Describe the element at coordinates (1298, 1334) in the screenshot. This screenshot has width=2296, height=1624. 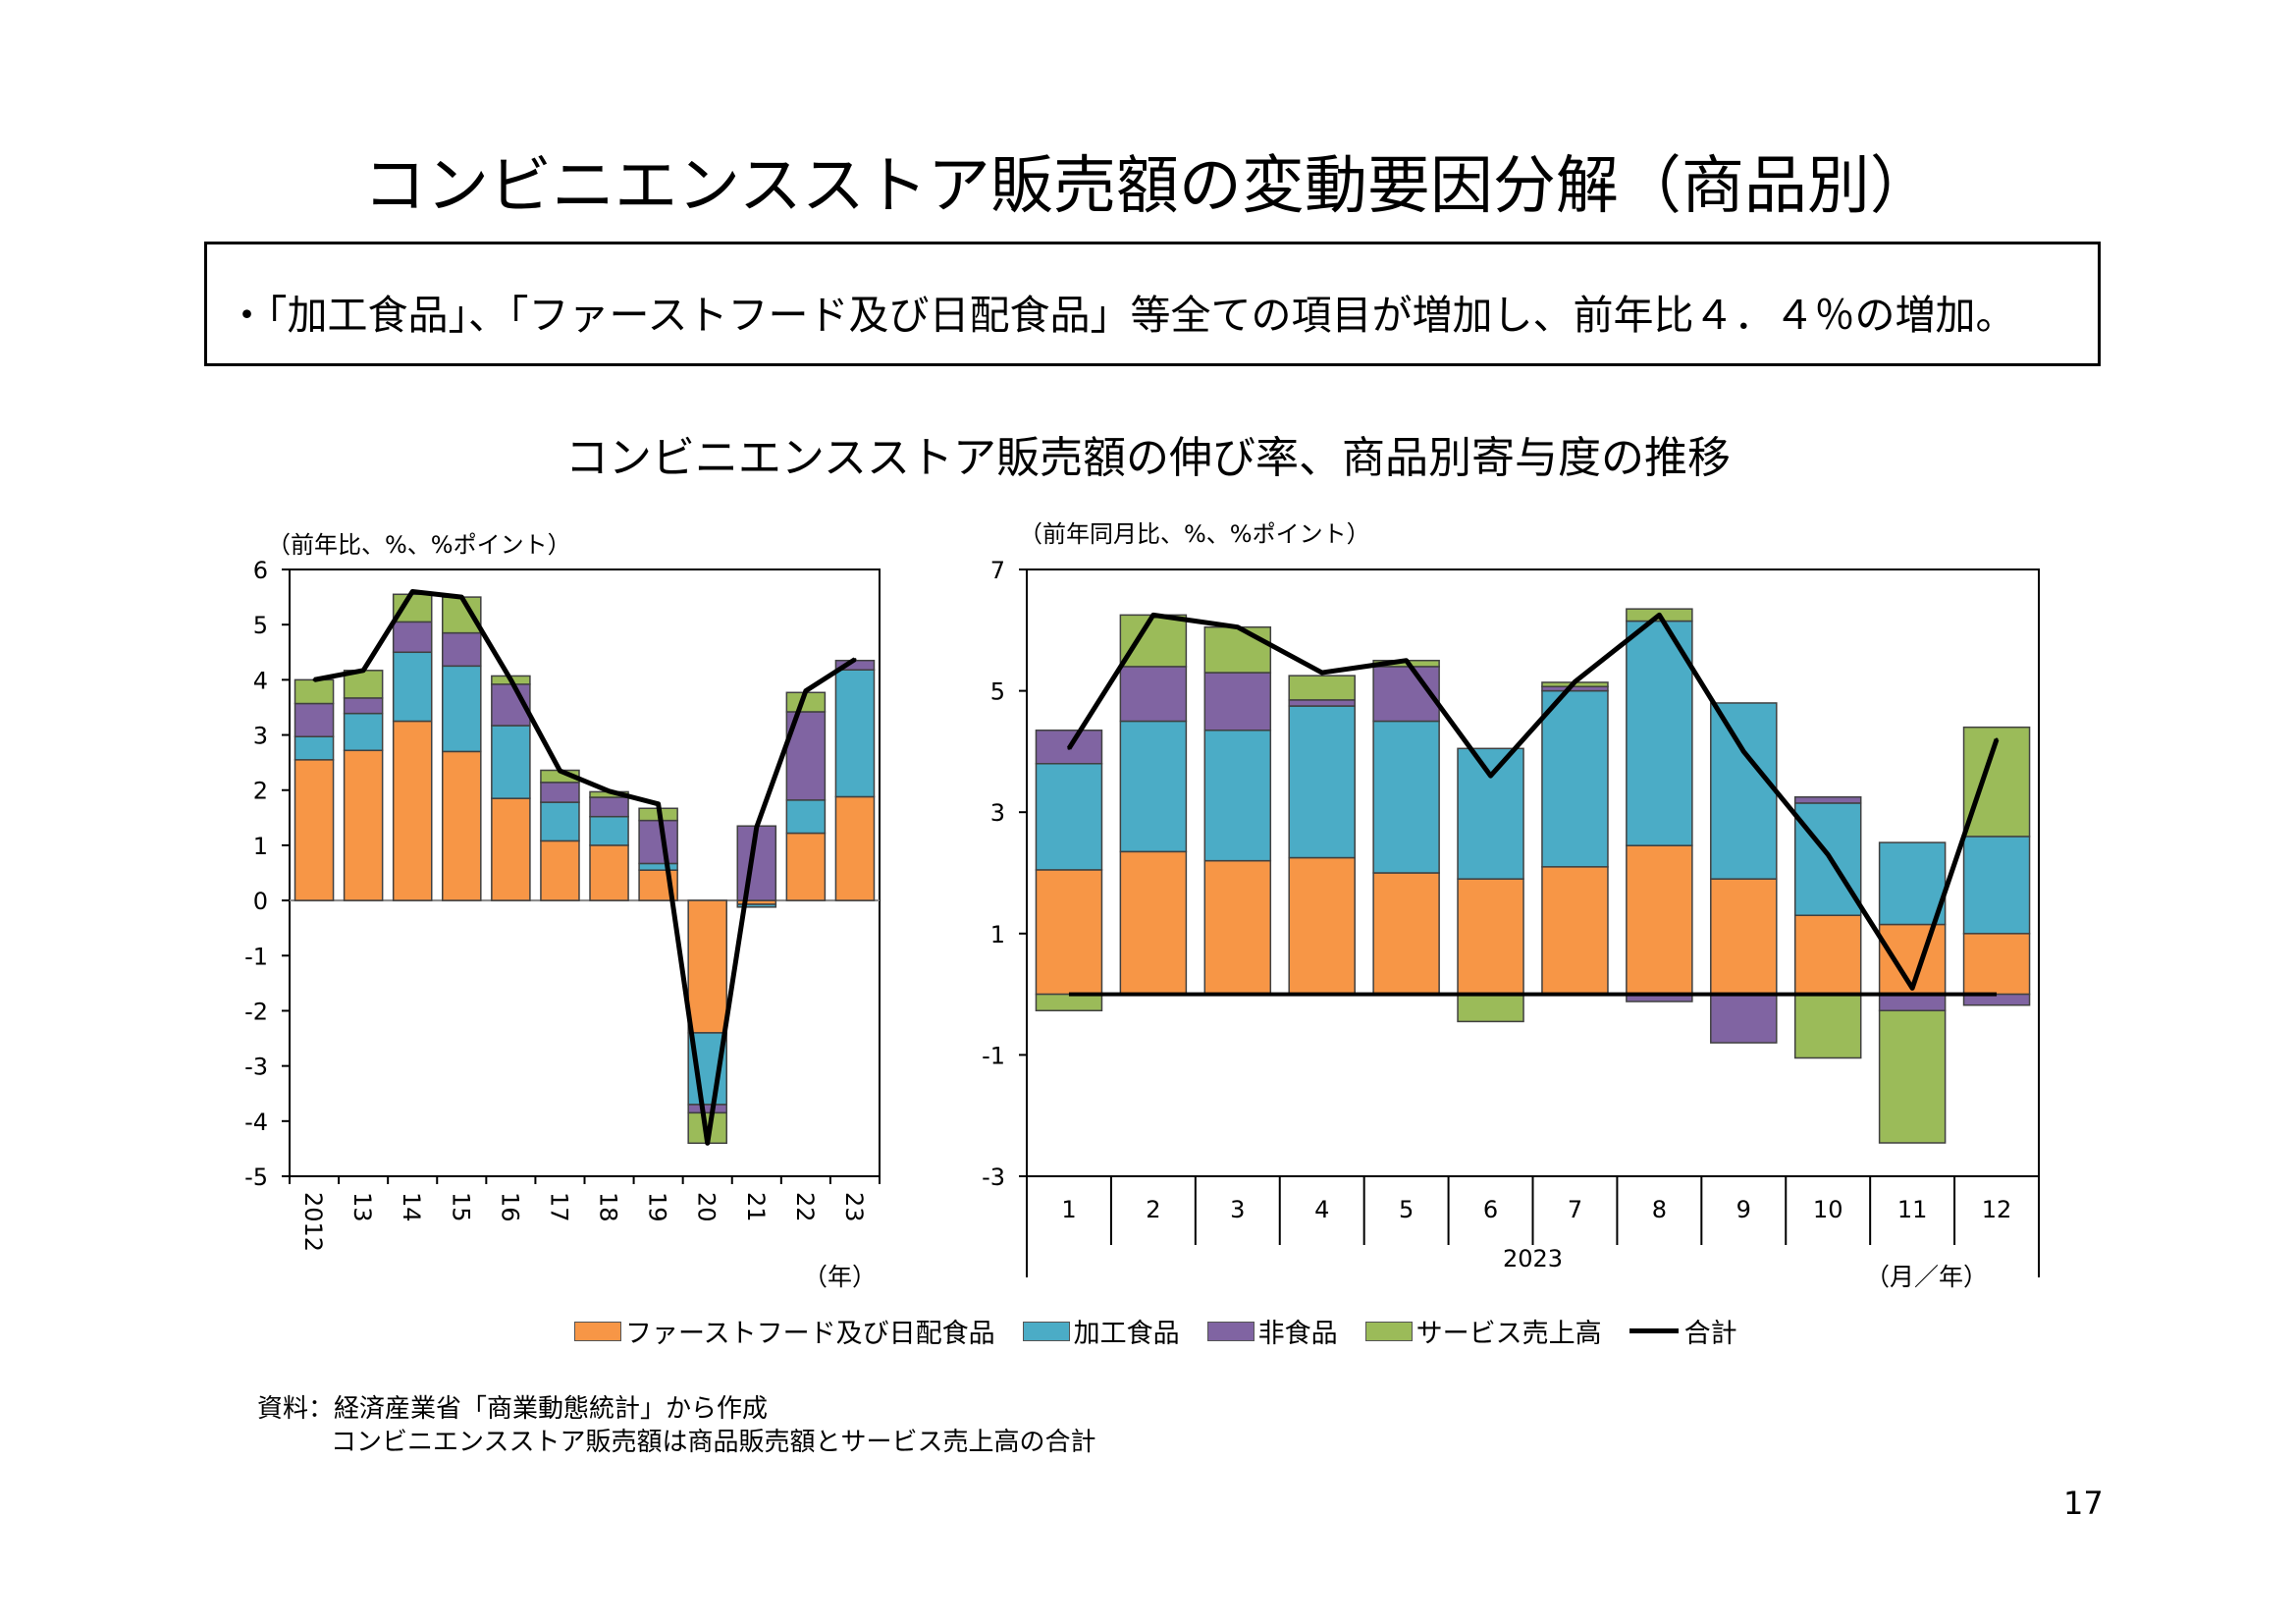
I see `legend-label-nonfood: 非食品` at that location.